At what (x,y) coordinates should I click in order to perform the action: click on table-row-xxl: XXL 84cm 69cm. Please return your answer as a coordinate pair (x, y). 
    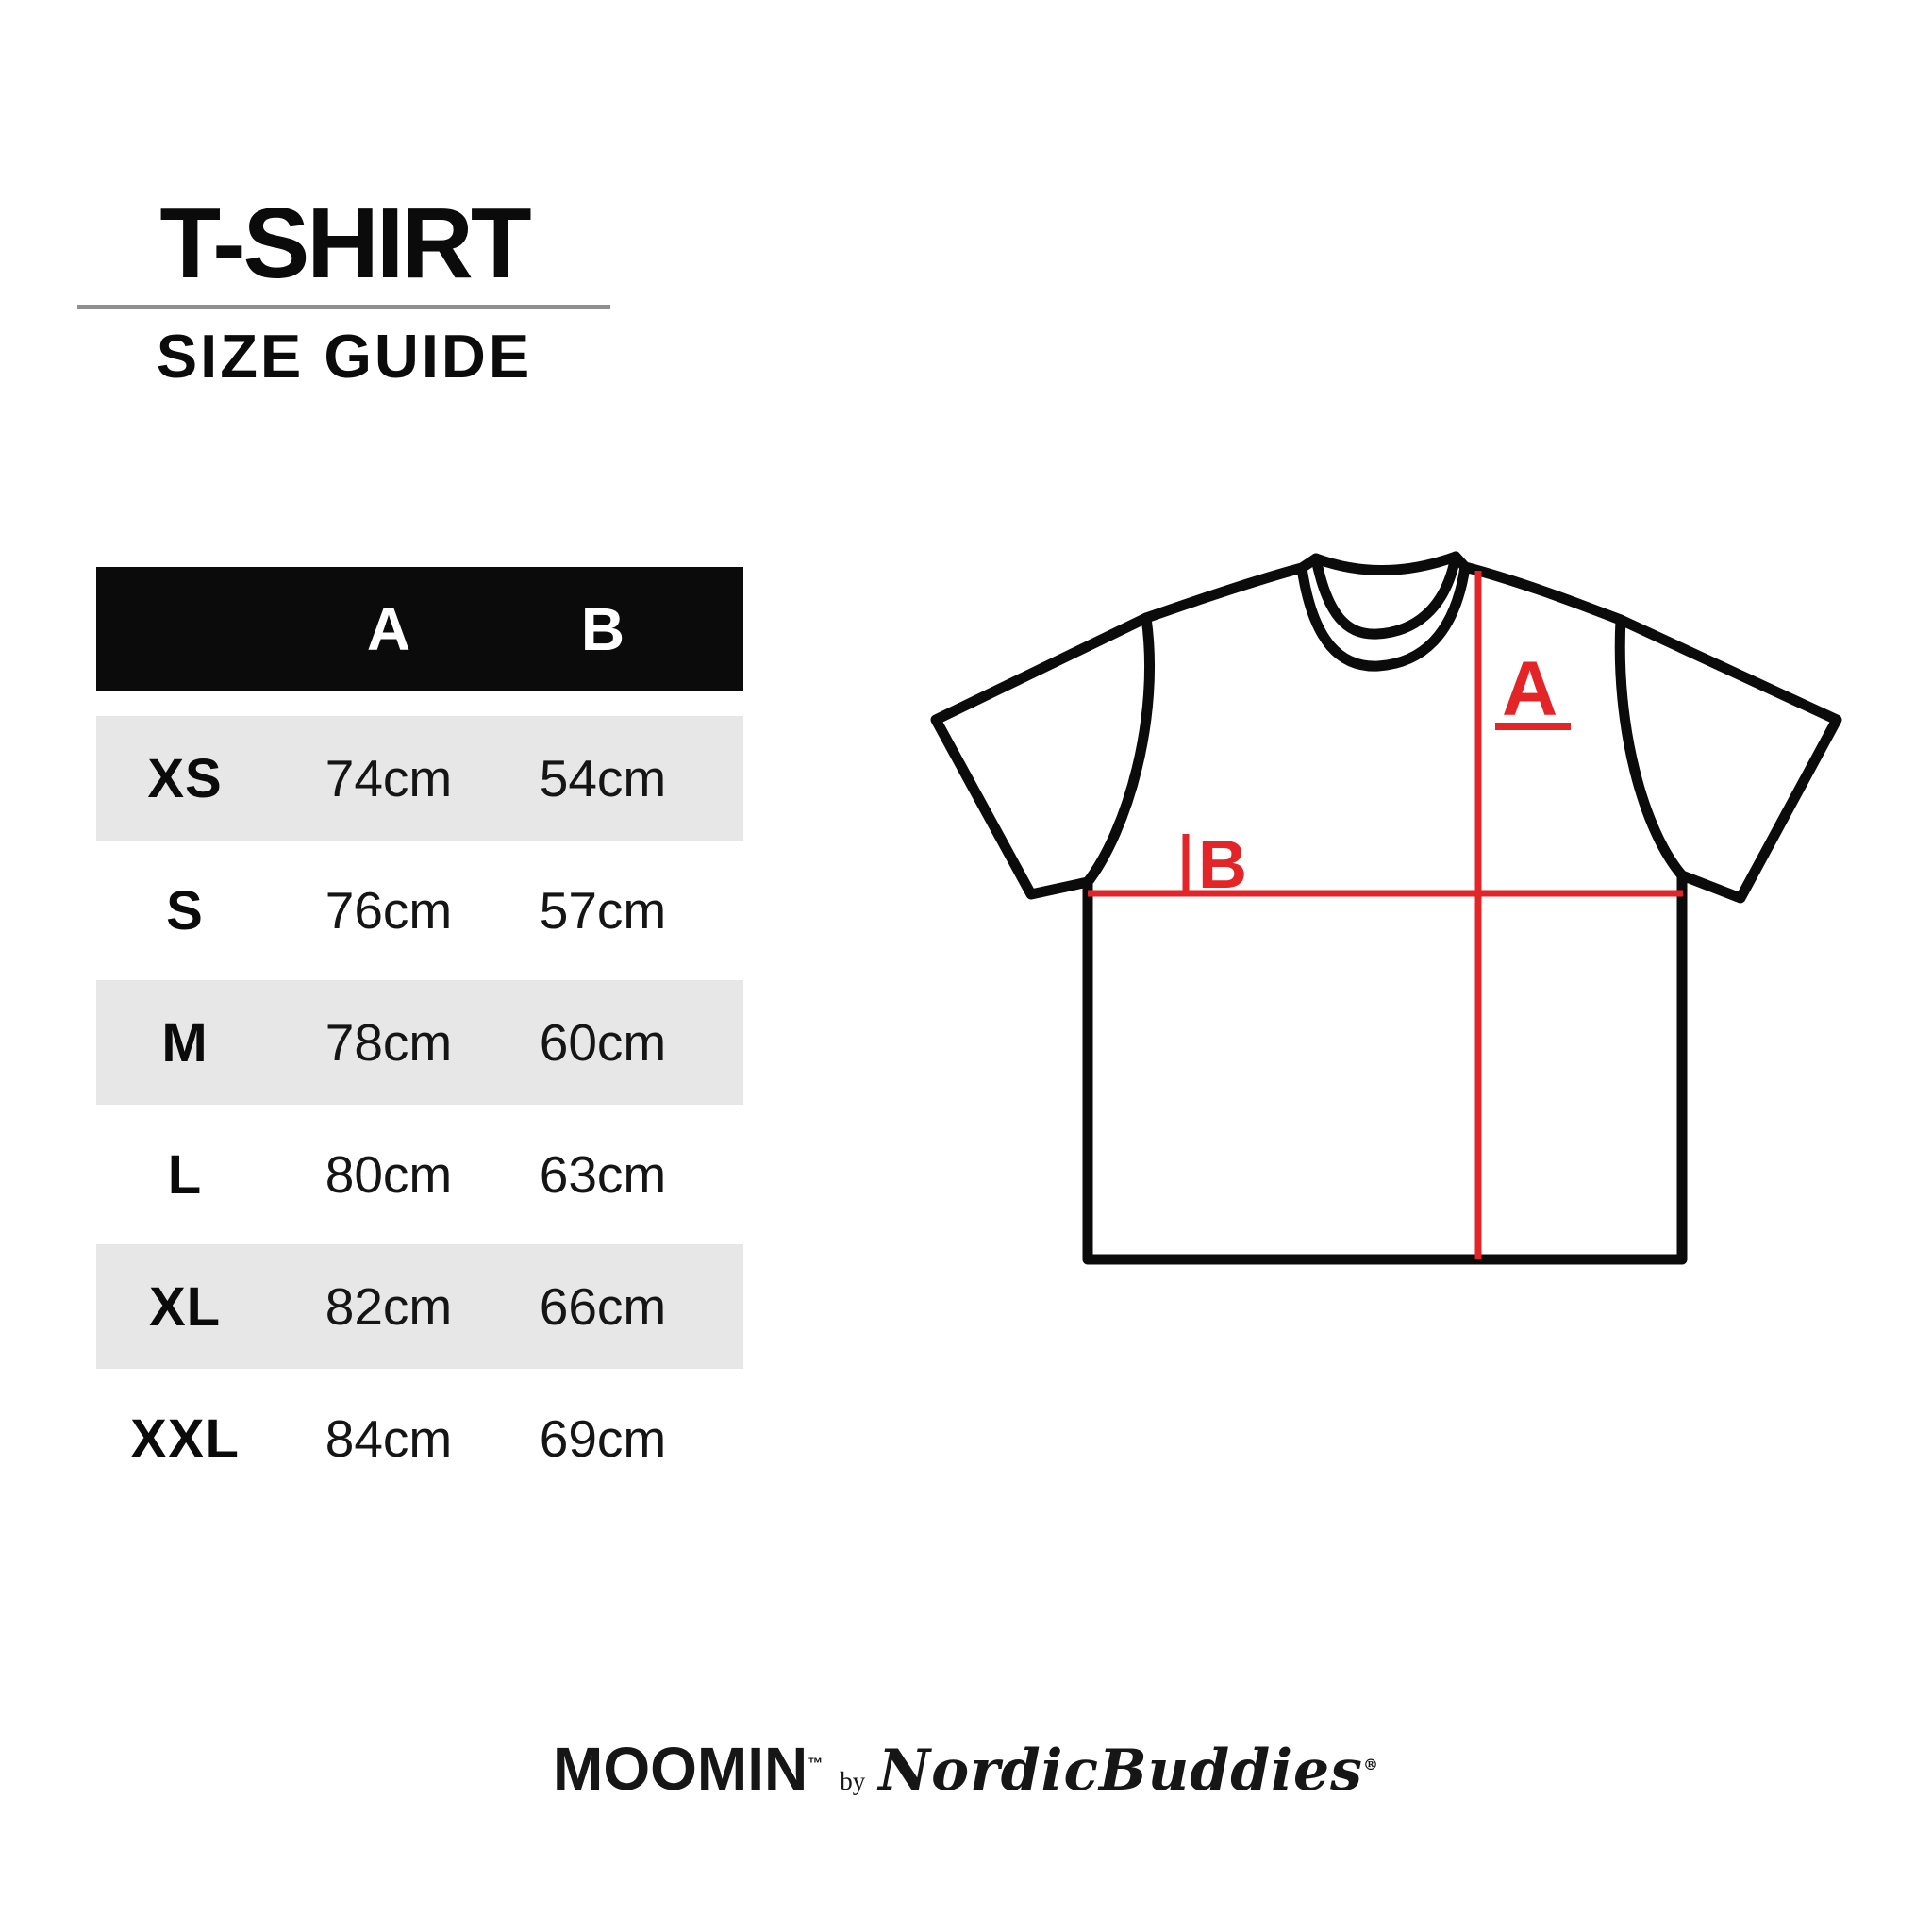
    Looking at the image, I should click on (420, 1439).